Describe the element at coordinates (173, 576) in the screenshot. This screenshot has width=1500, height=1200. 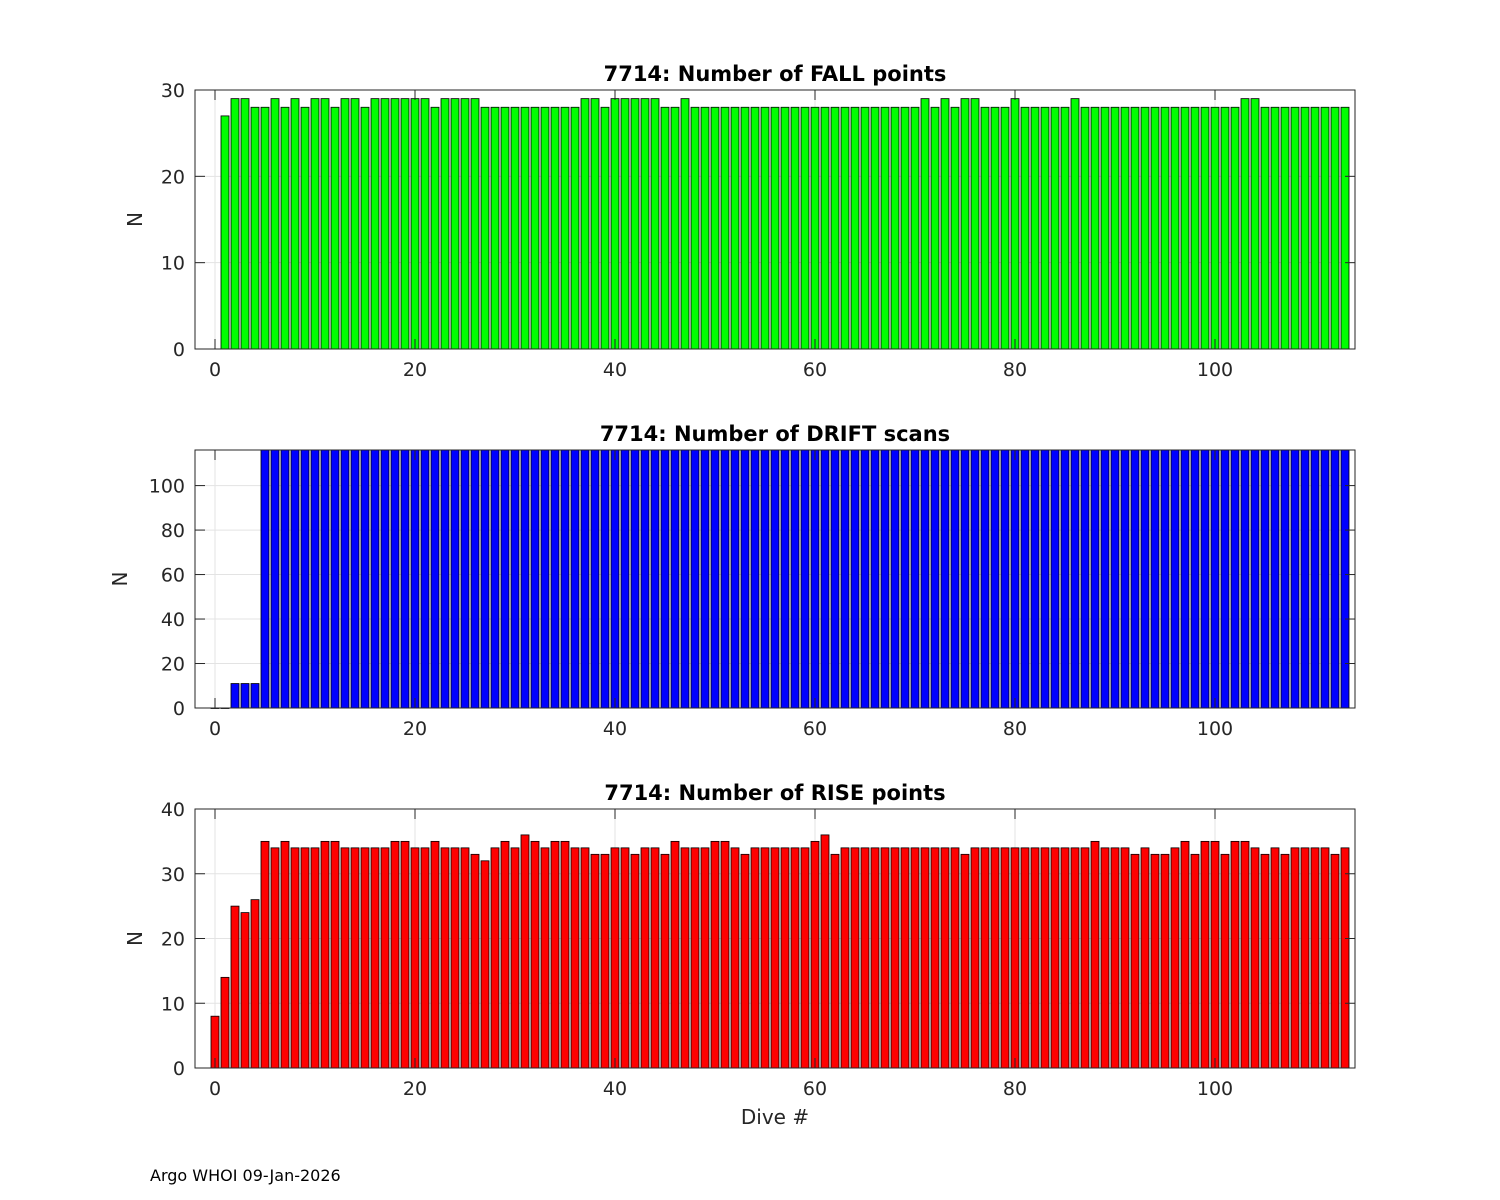
I see `y-tick-label: 60` at that location.